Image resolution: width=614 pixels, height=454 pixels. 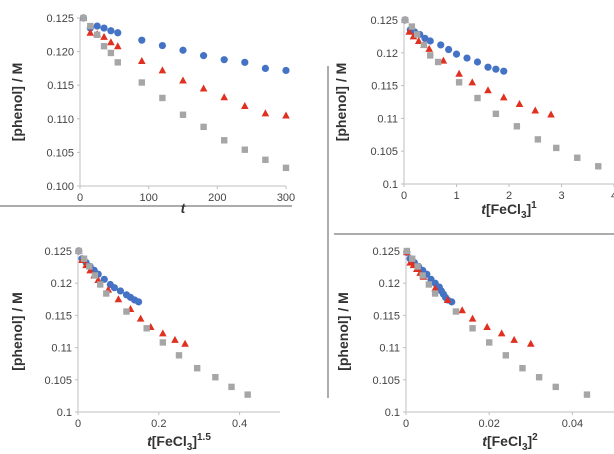 What do you see at coordinates (456, 196) in the screenshot?
I see `x-tick-label: 1` at bounding box center [456, 196].